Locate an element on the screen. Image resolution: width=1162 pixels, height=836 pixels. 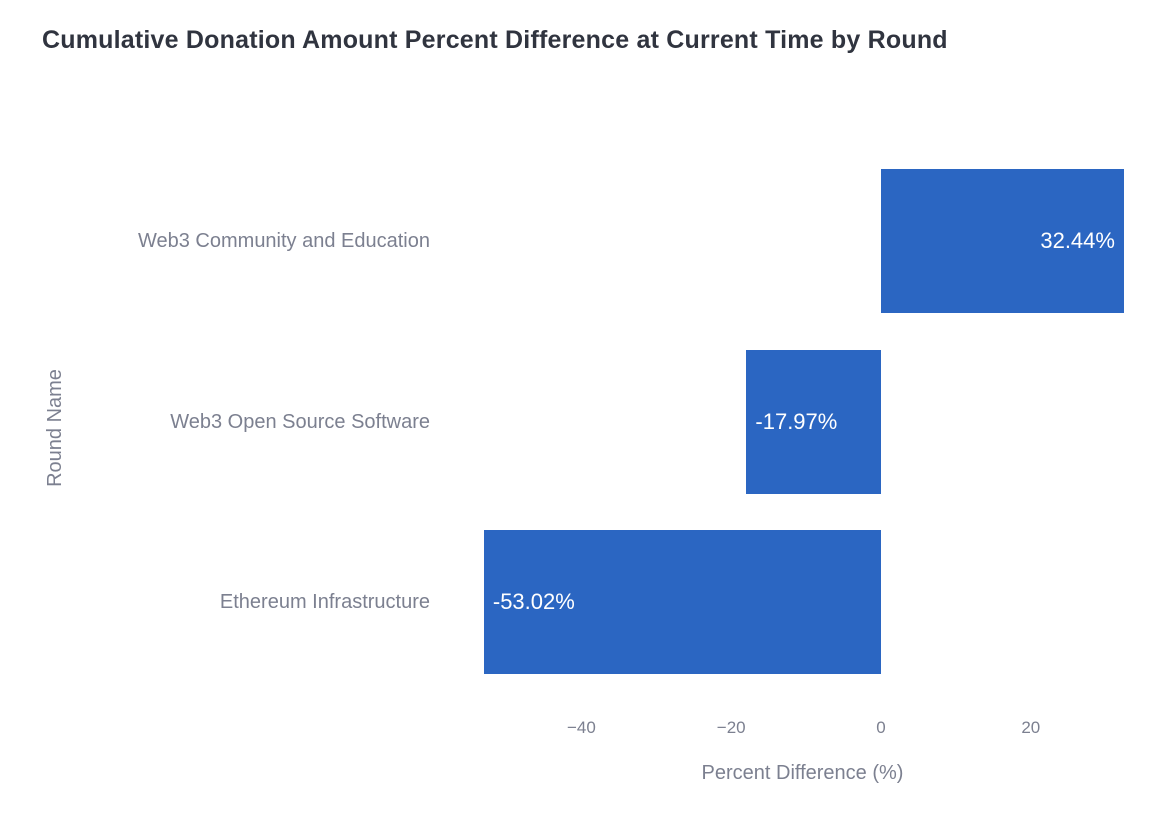
x-axis-title: Percent Difference (%) is located at coordinates (802, 773).